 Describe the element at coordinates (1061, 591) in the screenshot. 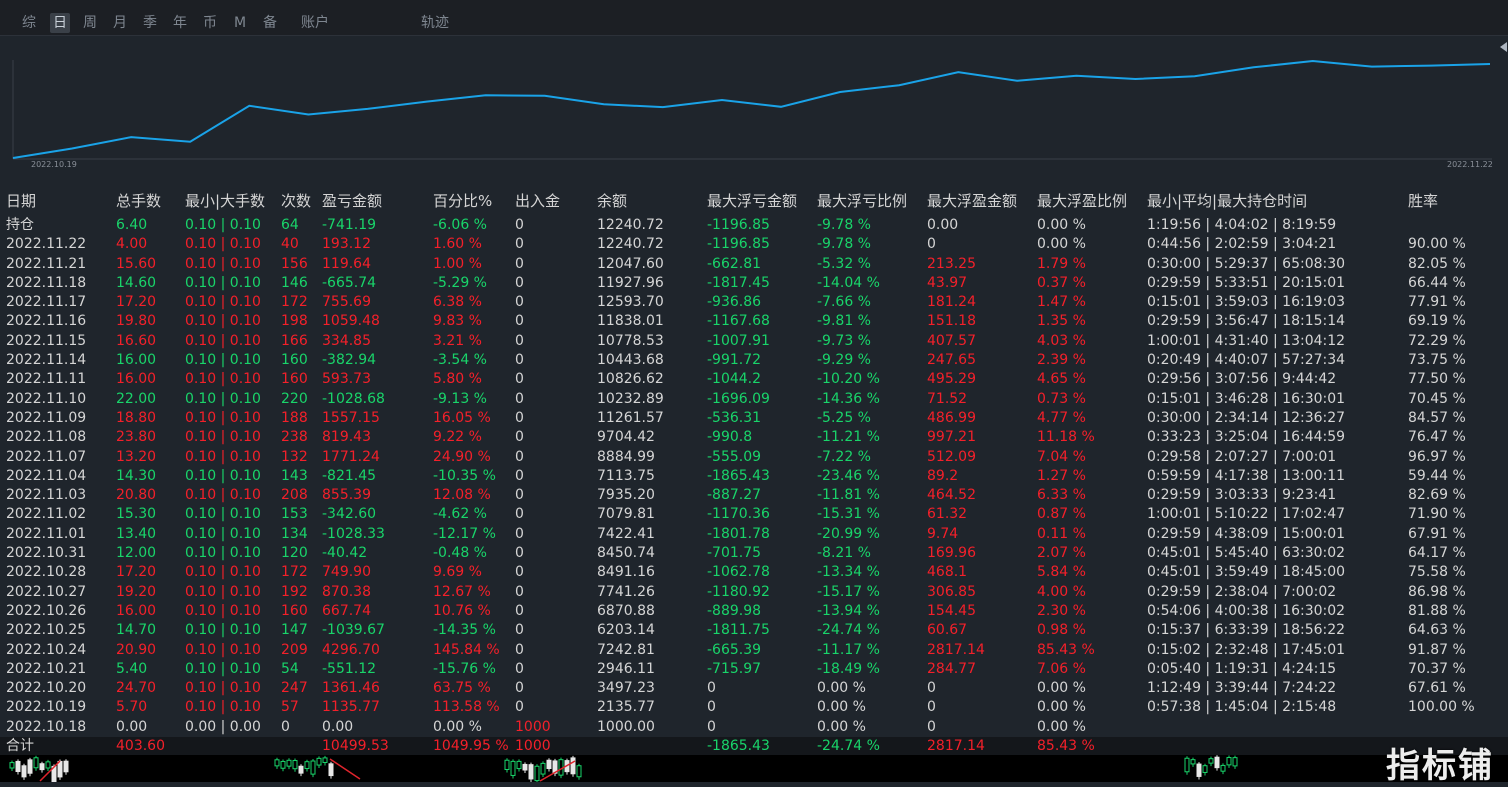

I see `table-cell: 4.00 %` at that location.